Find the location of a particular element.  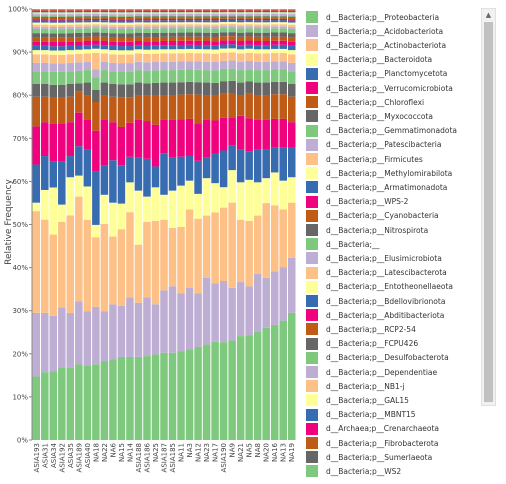

bar-segment-ASIA31-s27 is located at coordinates (45, 13).